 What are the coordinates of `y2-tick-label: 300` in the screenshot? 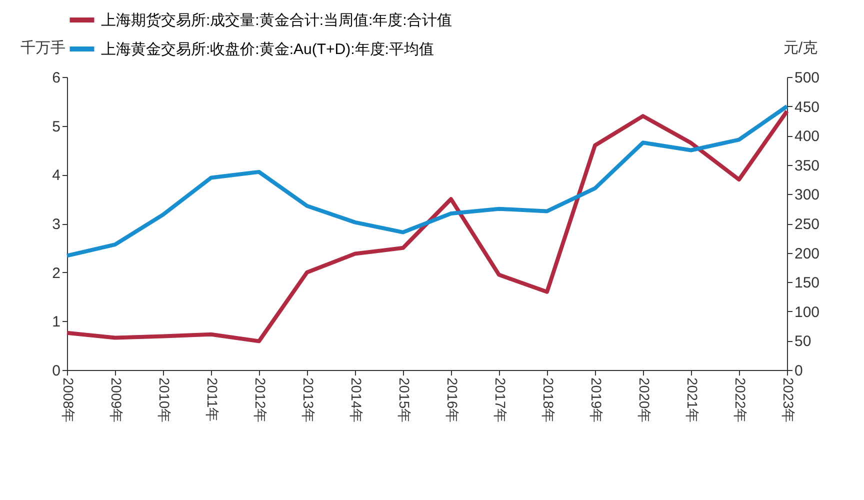 It's located at (807, 195).